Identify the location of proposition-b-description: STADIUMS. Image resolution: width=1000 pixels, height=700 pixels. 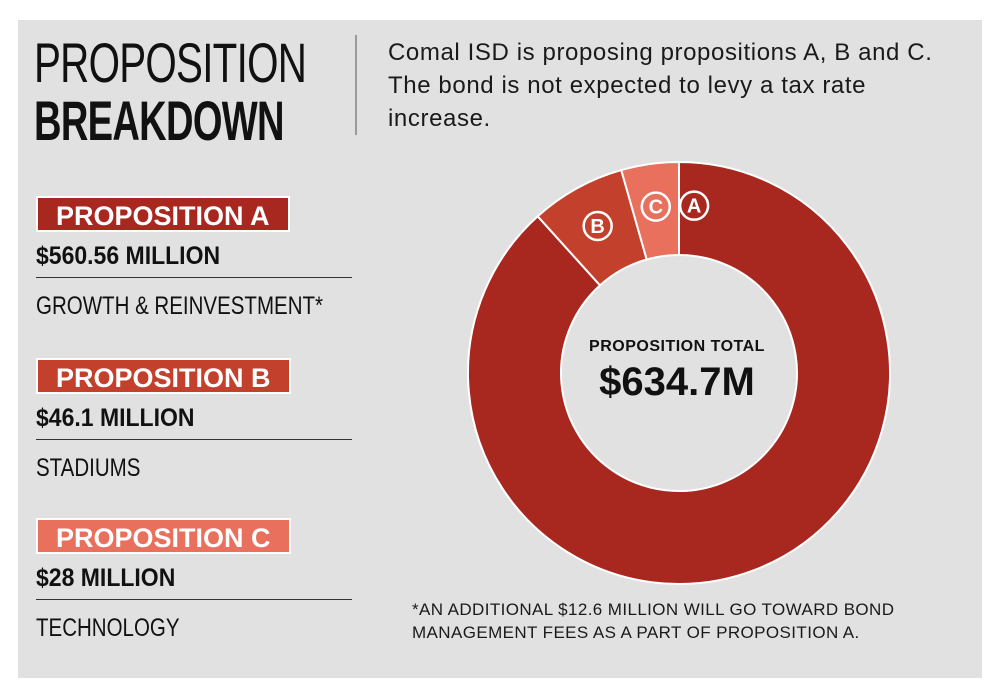
(88, 468).